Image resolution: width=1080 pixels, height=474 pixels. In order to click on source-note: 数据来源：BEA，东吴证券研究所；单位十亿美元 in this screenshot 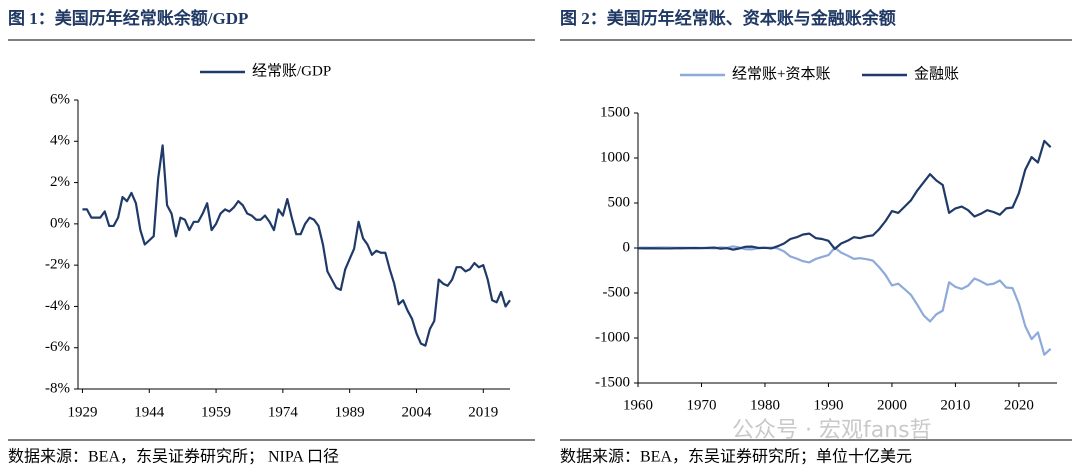, I will do `click(736, 457)`.